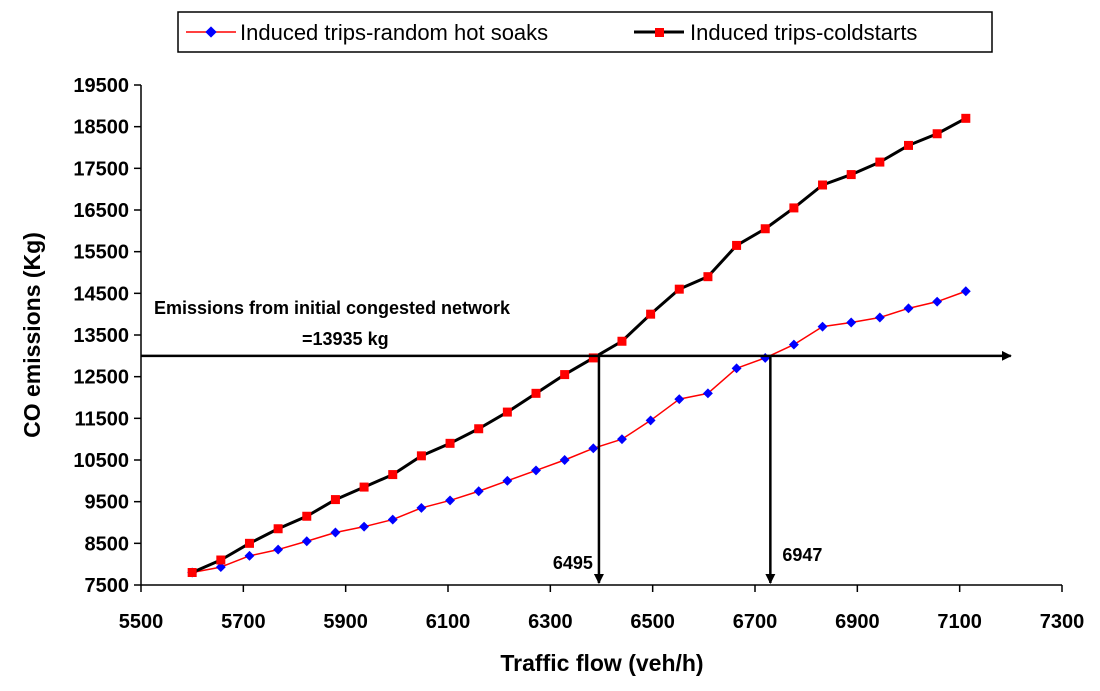 This screenshot has width=1100, height=691. Describe the element at coordinates (107, 503) in the screenshot. I see `y-tick-label: 9500` at that location.